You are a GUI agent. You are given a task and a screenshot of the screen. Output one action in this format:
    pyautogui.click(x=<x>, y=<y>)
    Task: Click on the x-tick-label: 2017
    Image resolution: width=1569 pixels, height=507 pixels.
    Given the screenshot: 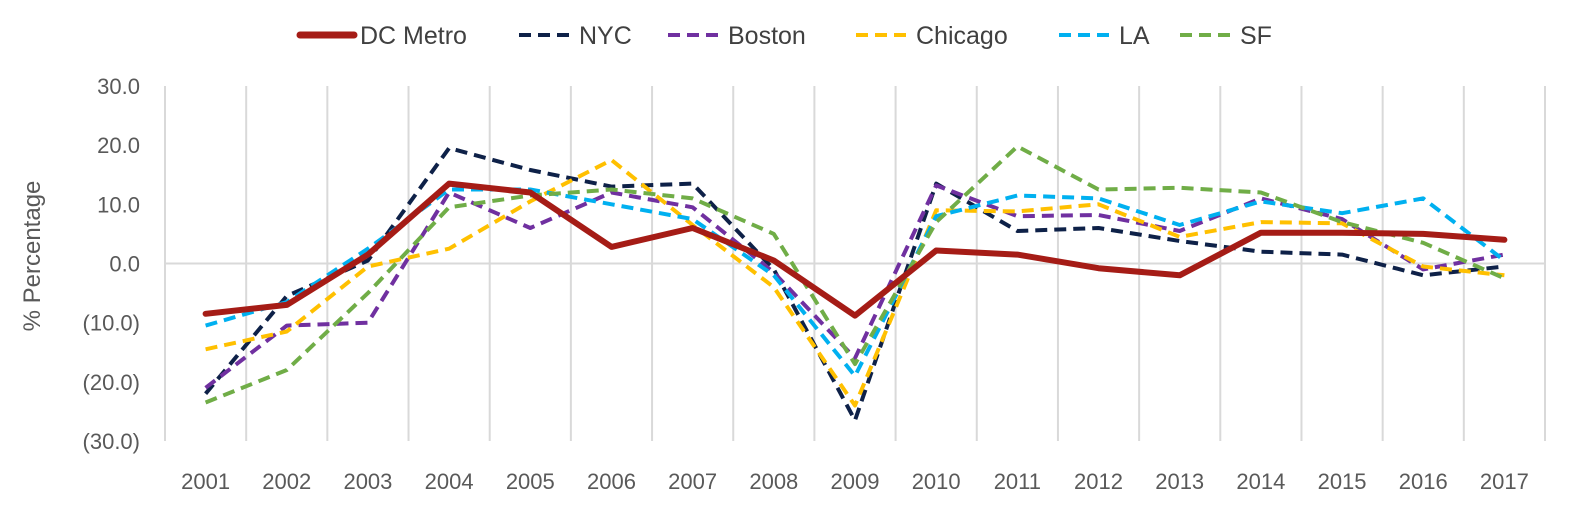 What is the action you would take?
    pyautogui.click(x=1504, y=481)
    